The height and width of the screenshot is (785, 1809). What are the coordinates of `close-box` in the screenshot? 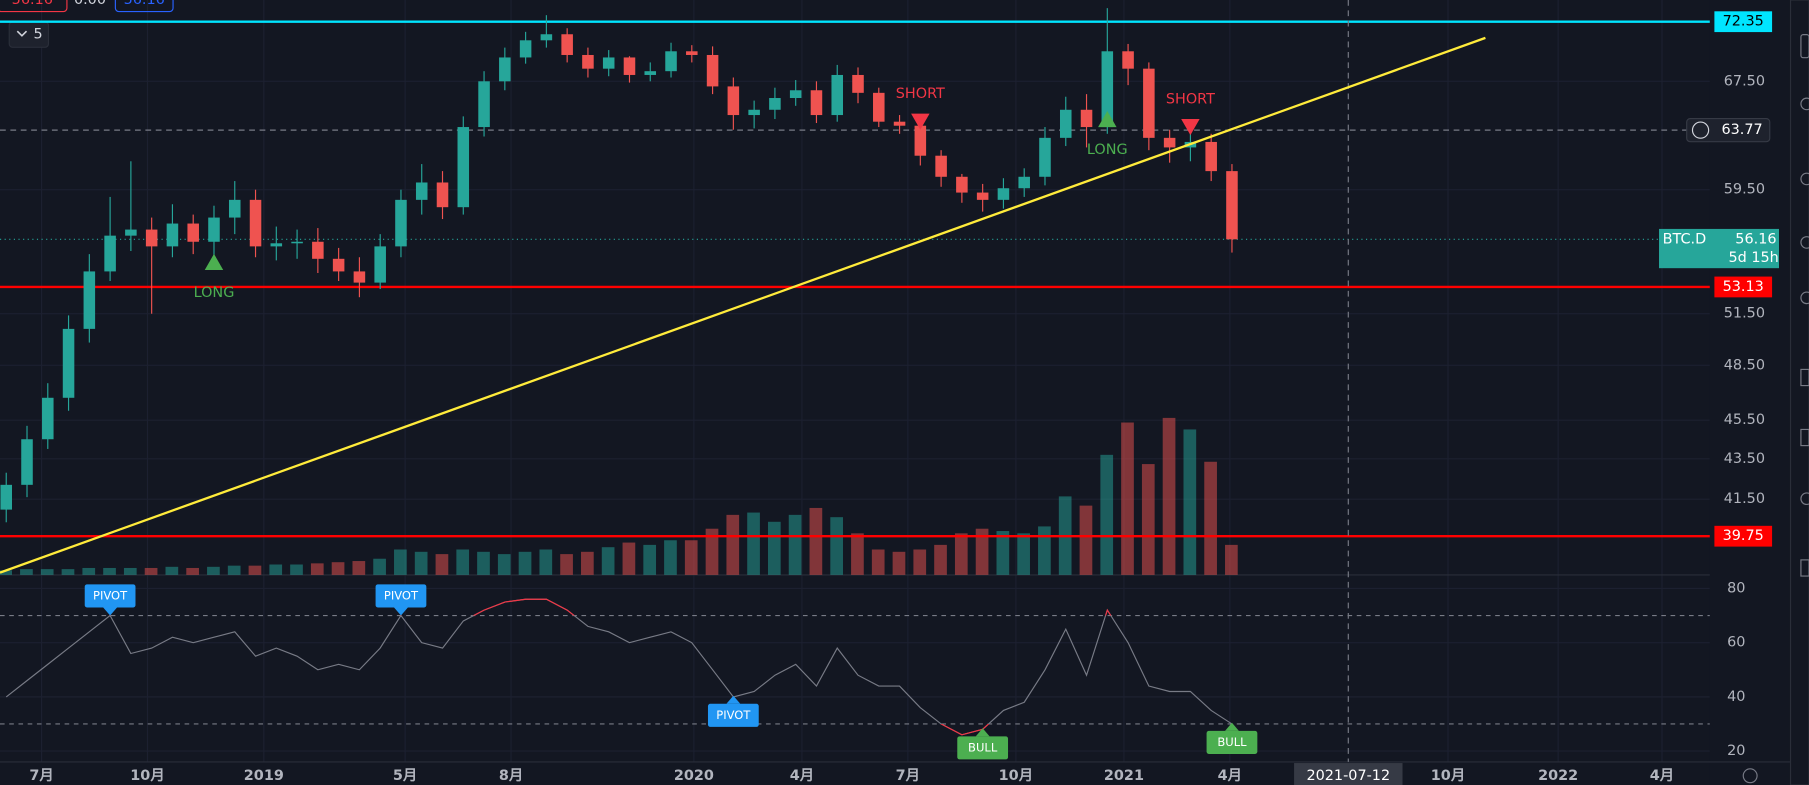 It's located at (144, 6).